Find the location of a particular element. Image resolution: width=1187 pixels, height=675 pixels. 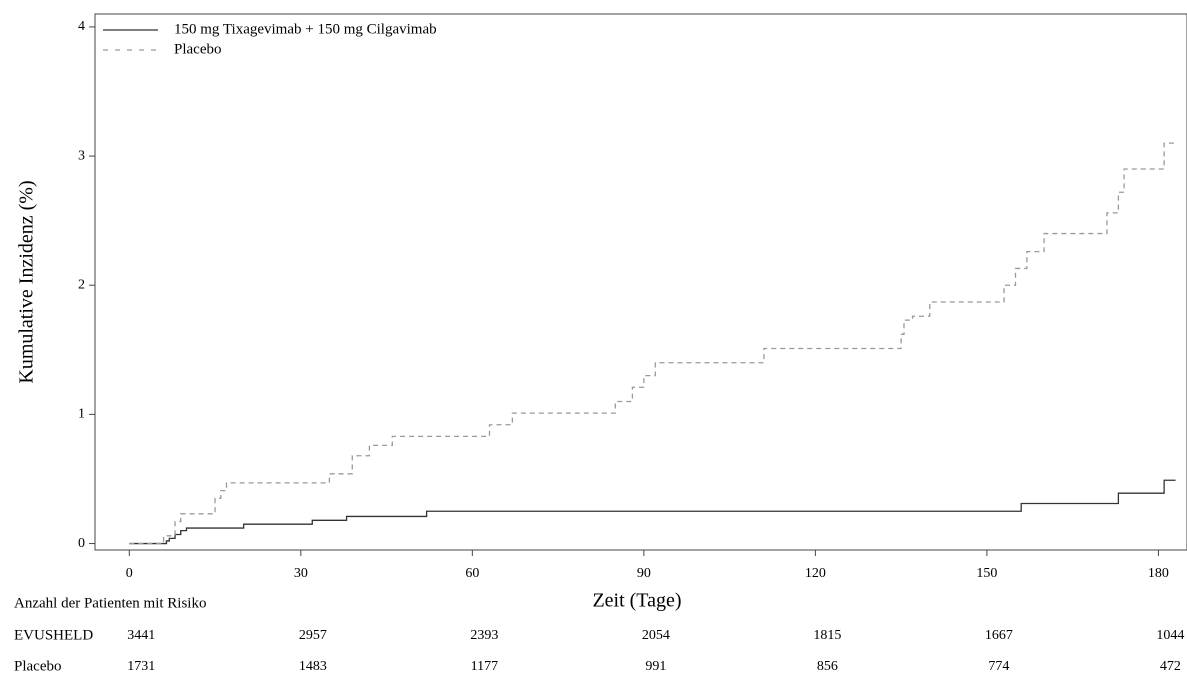

y-tick-label: 1 is located at coordinates (81, 414).